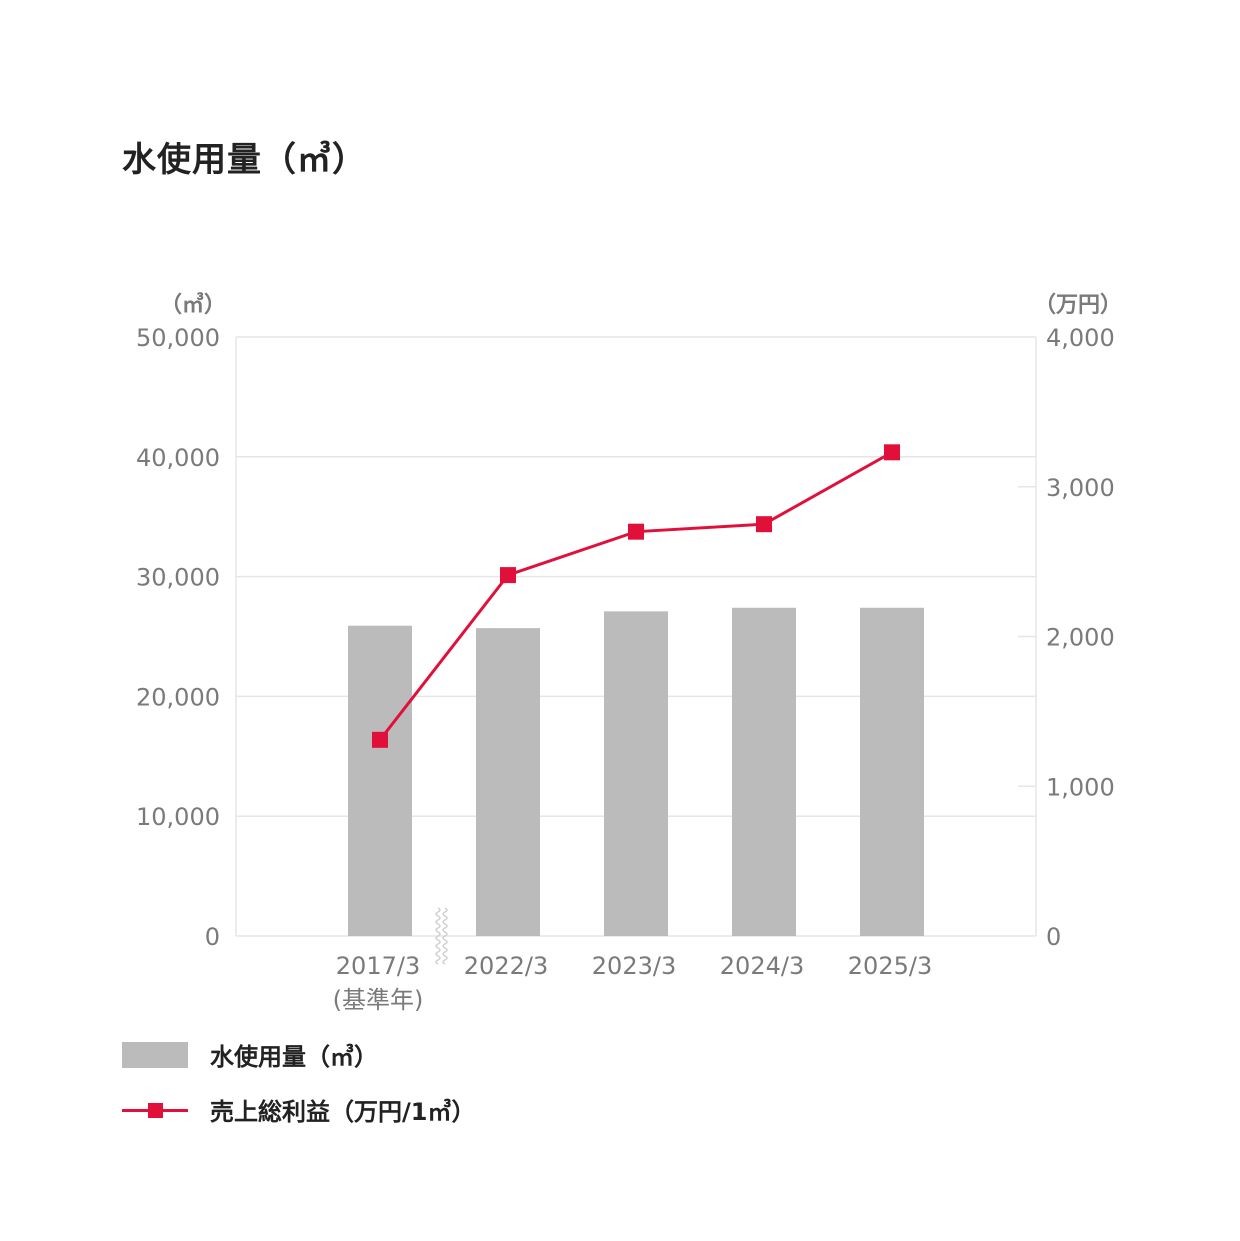 The image size is (1240, 1241). What do you see at coordinates (244, 160) in the screenshot?
I see `page-title: 水使用量（㎥）` at bounding box center [244, 160].